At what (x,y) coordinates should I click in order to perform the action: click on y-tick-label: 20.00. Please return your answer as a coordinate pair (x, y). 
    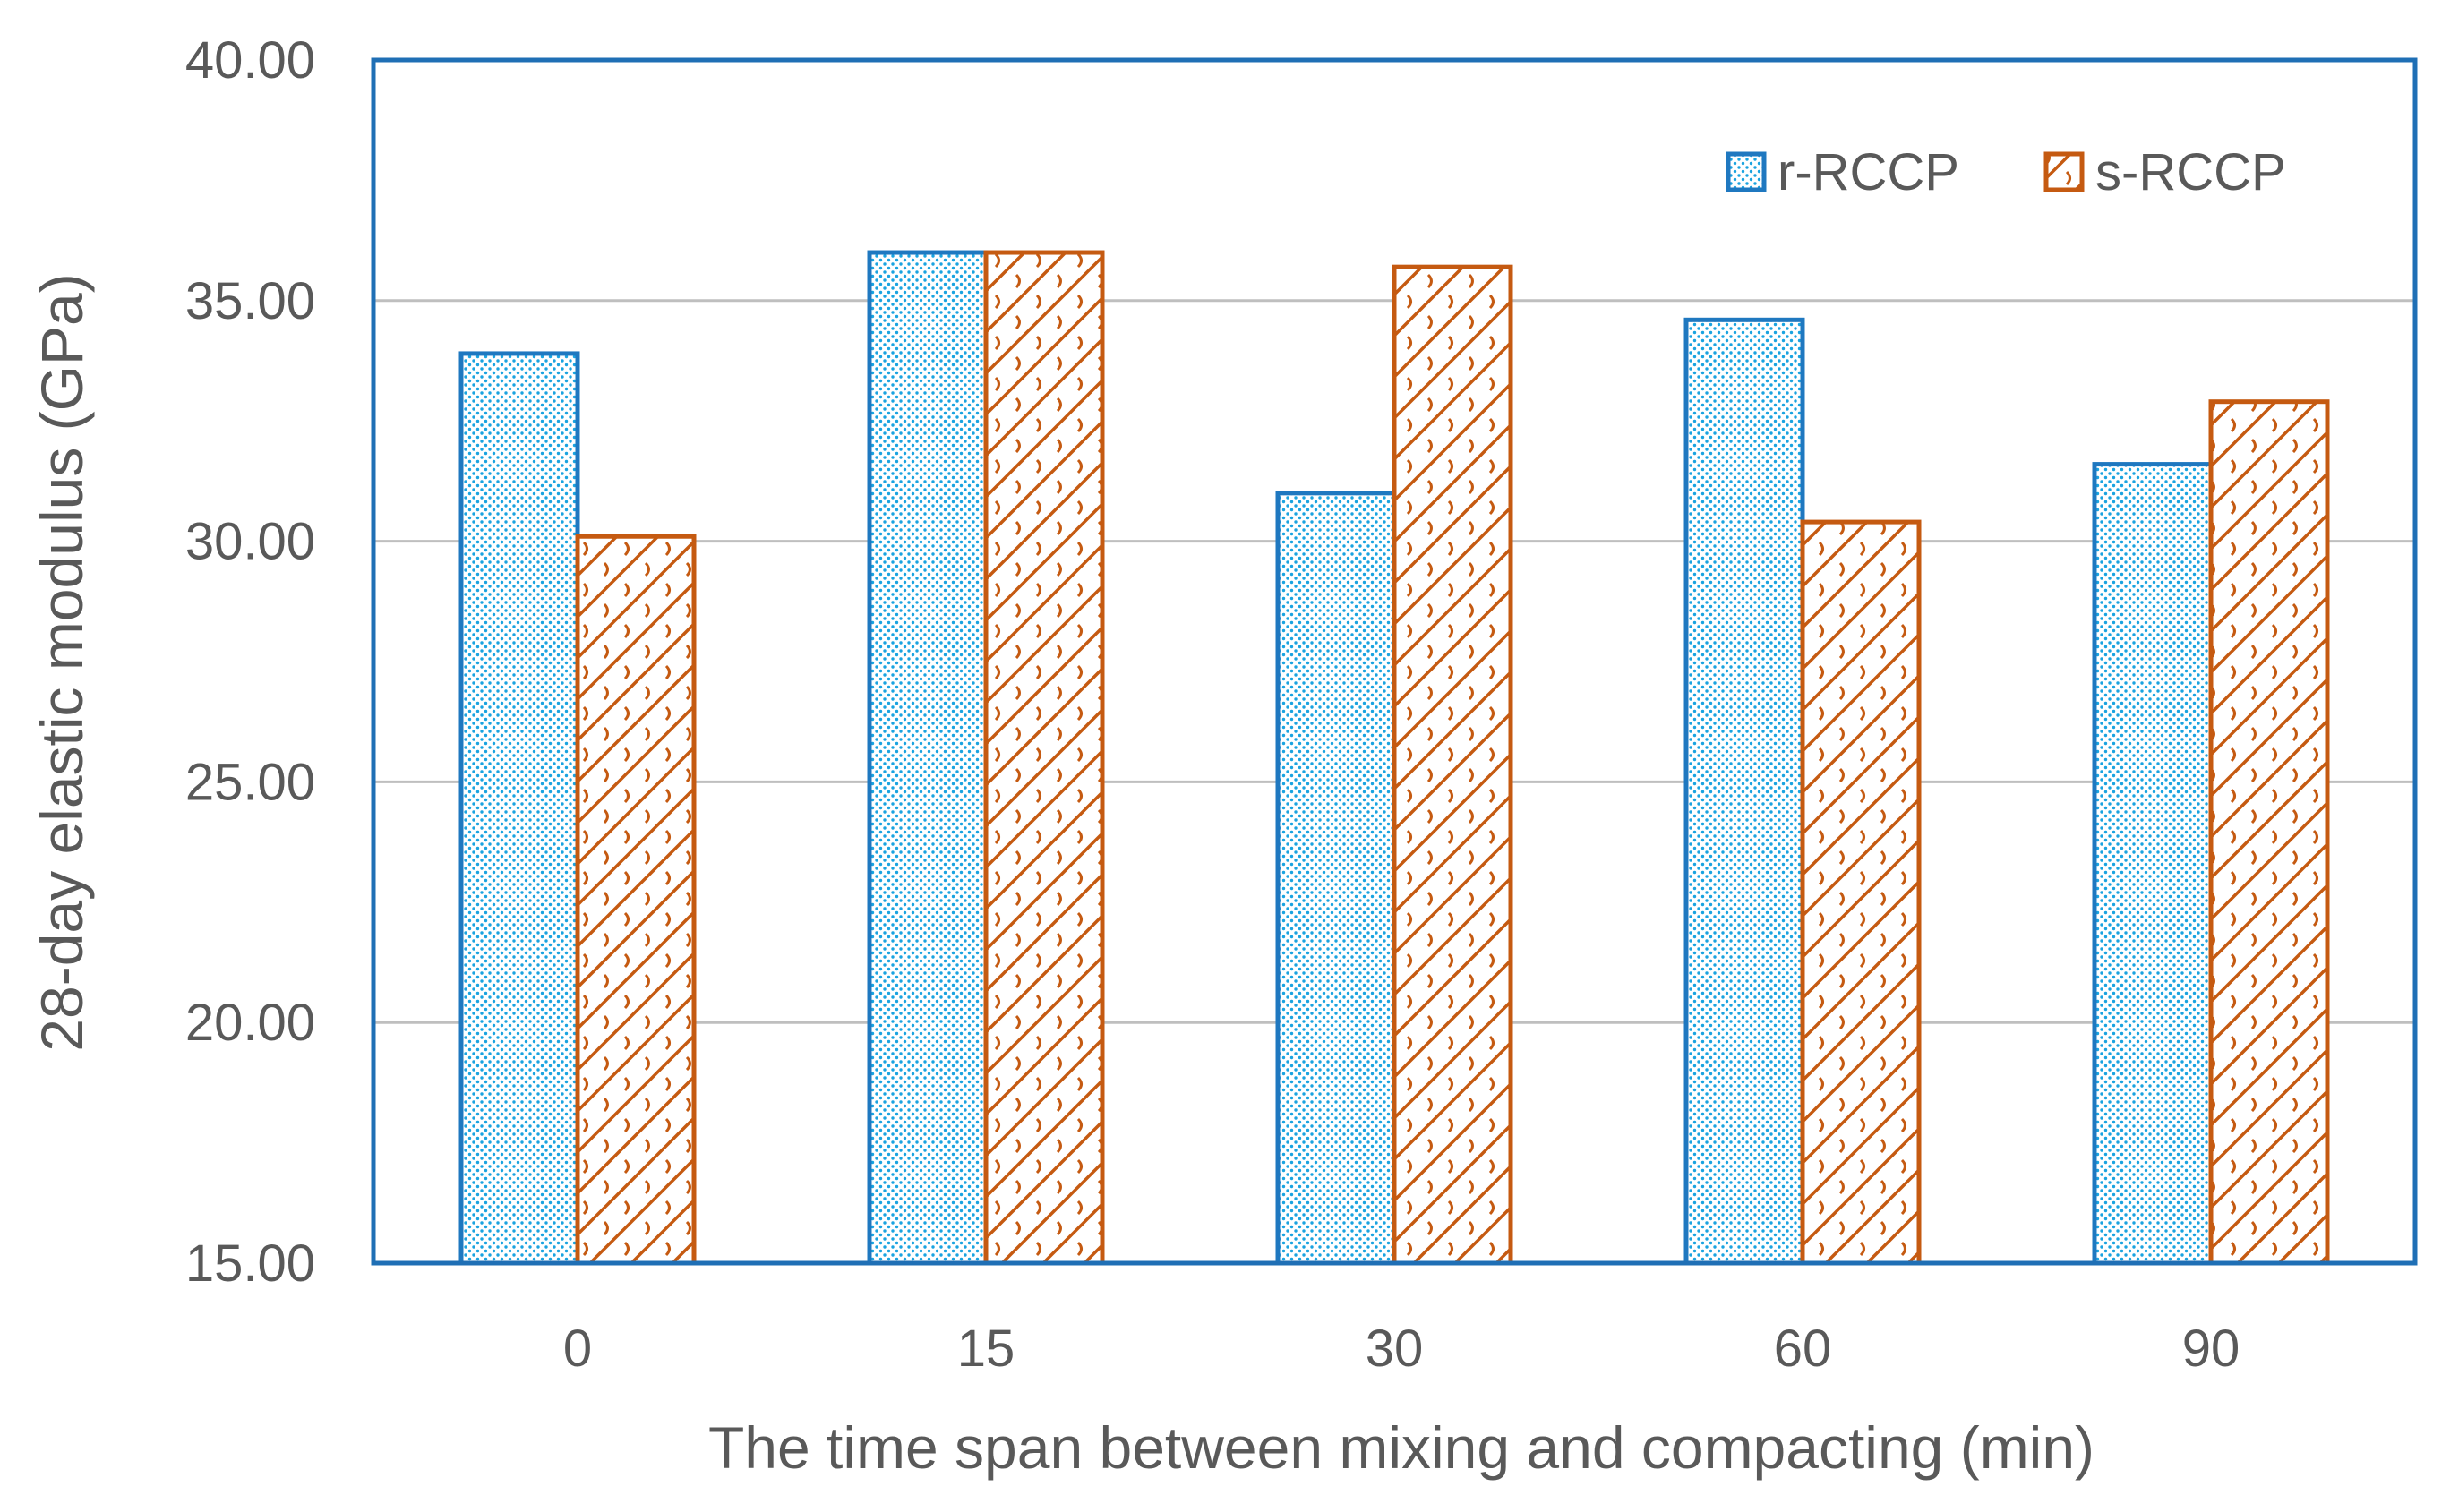
    Looking at the image, I should click on (250, 1023).